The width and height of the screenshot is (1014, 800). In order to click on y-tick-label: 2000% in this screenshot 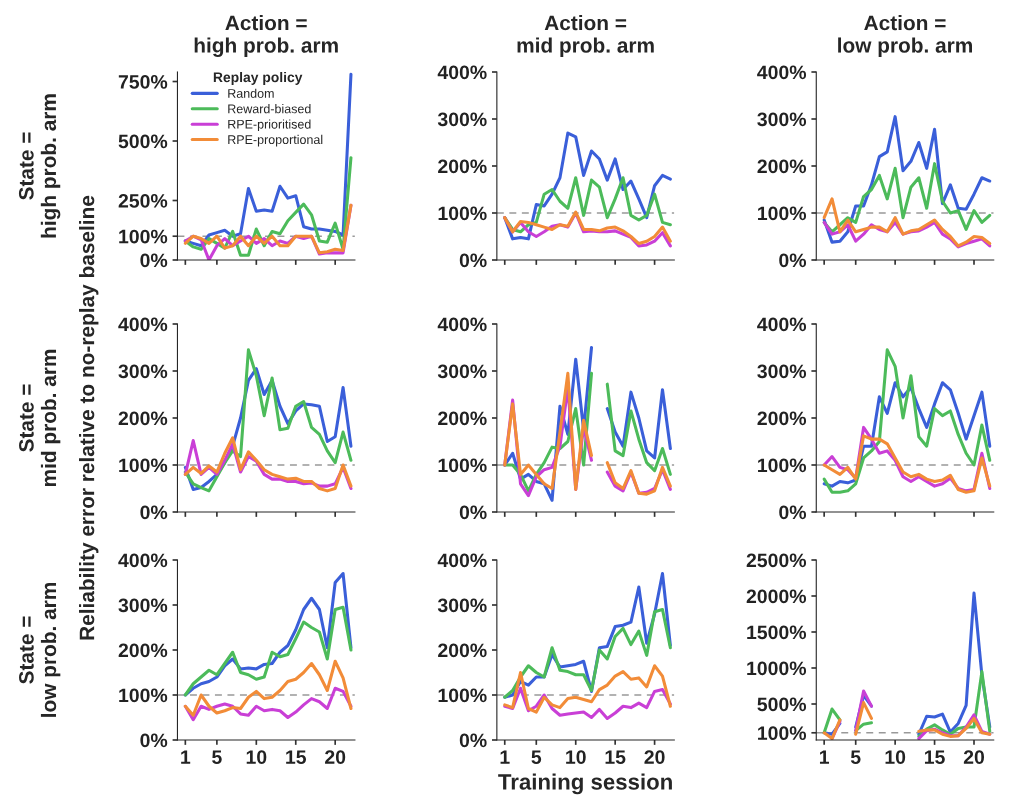, I will do `click(776, 596)`.